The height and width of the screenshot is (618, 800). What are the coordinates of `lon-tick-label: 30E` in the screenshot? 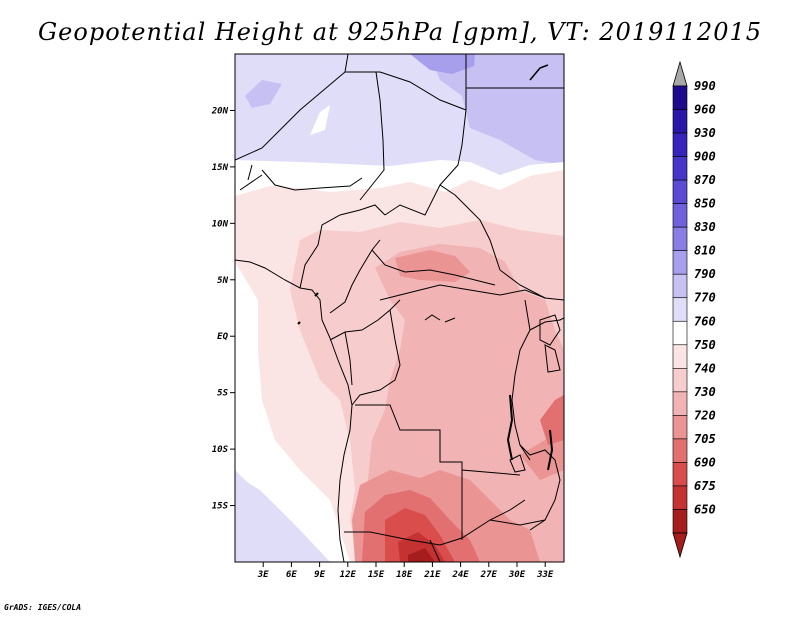 It's located at (517, 575).